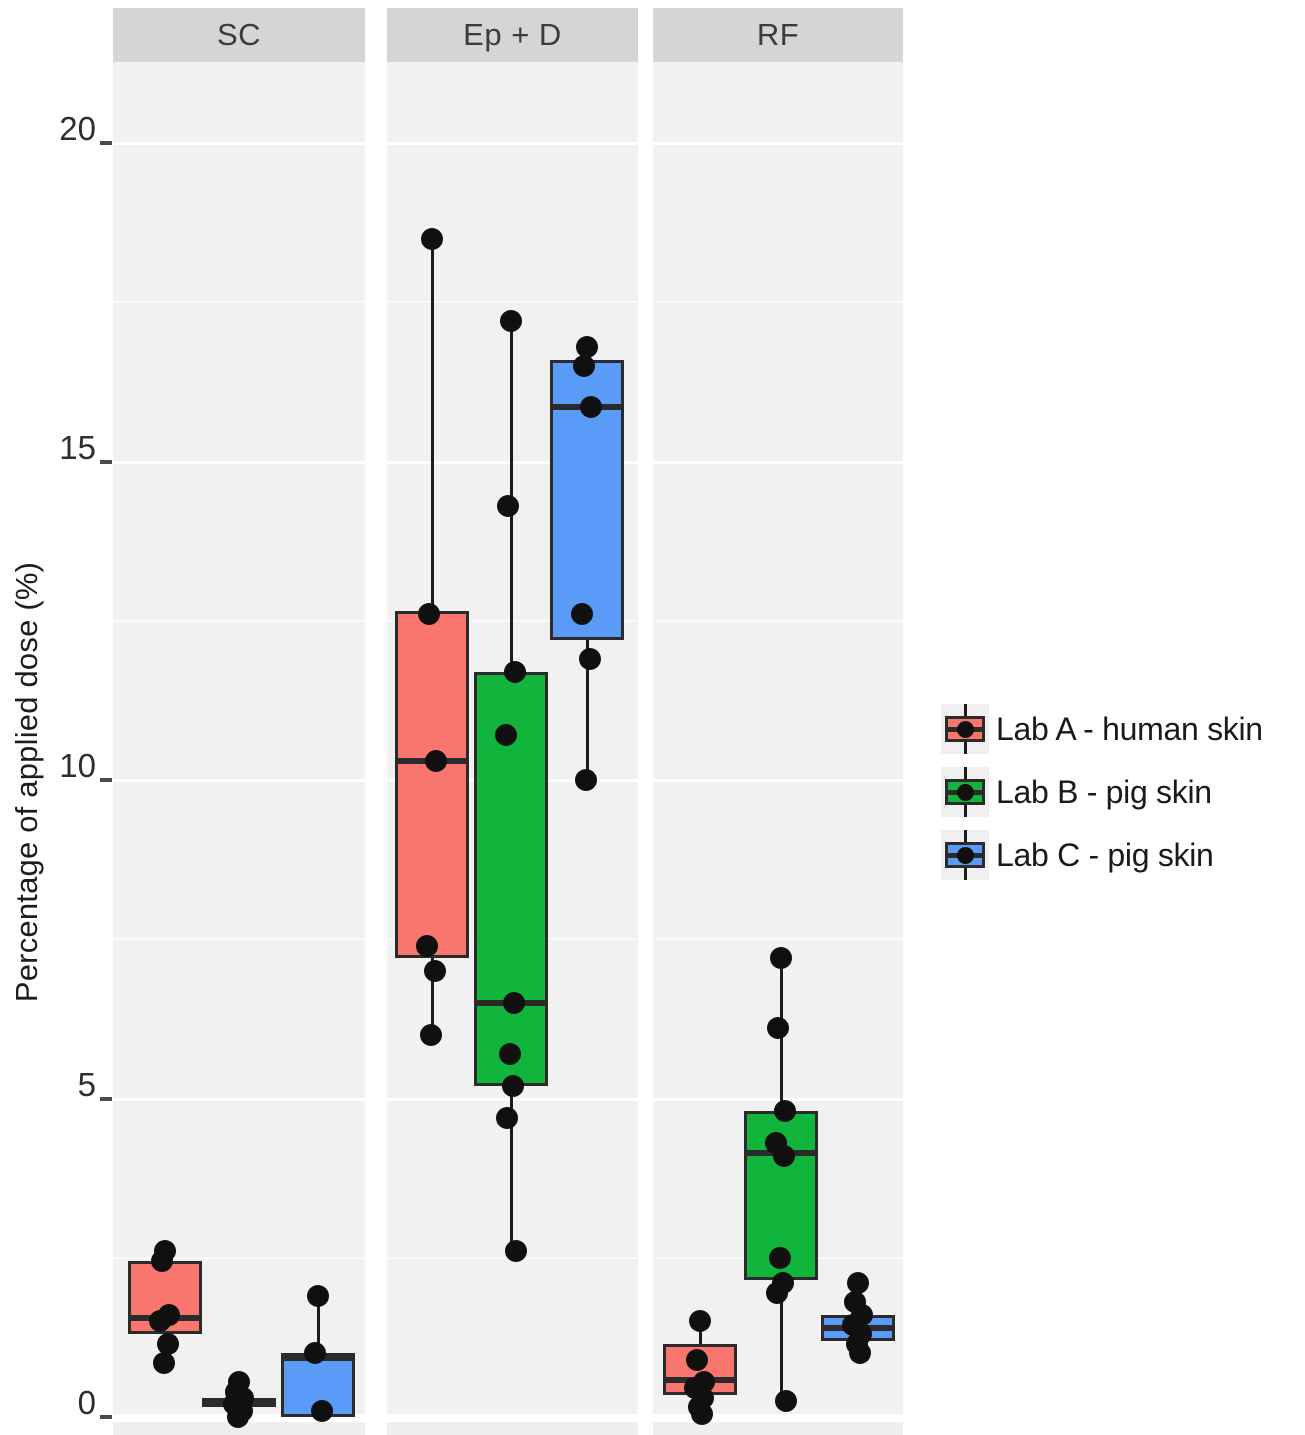 This screenshot has width=1305, height=1435. I want to click on lower-whisker-lab-a-human-skin-ep-d, so click(432, 996).